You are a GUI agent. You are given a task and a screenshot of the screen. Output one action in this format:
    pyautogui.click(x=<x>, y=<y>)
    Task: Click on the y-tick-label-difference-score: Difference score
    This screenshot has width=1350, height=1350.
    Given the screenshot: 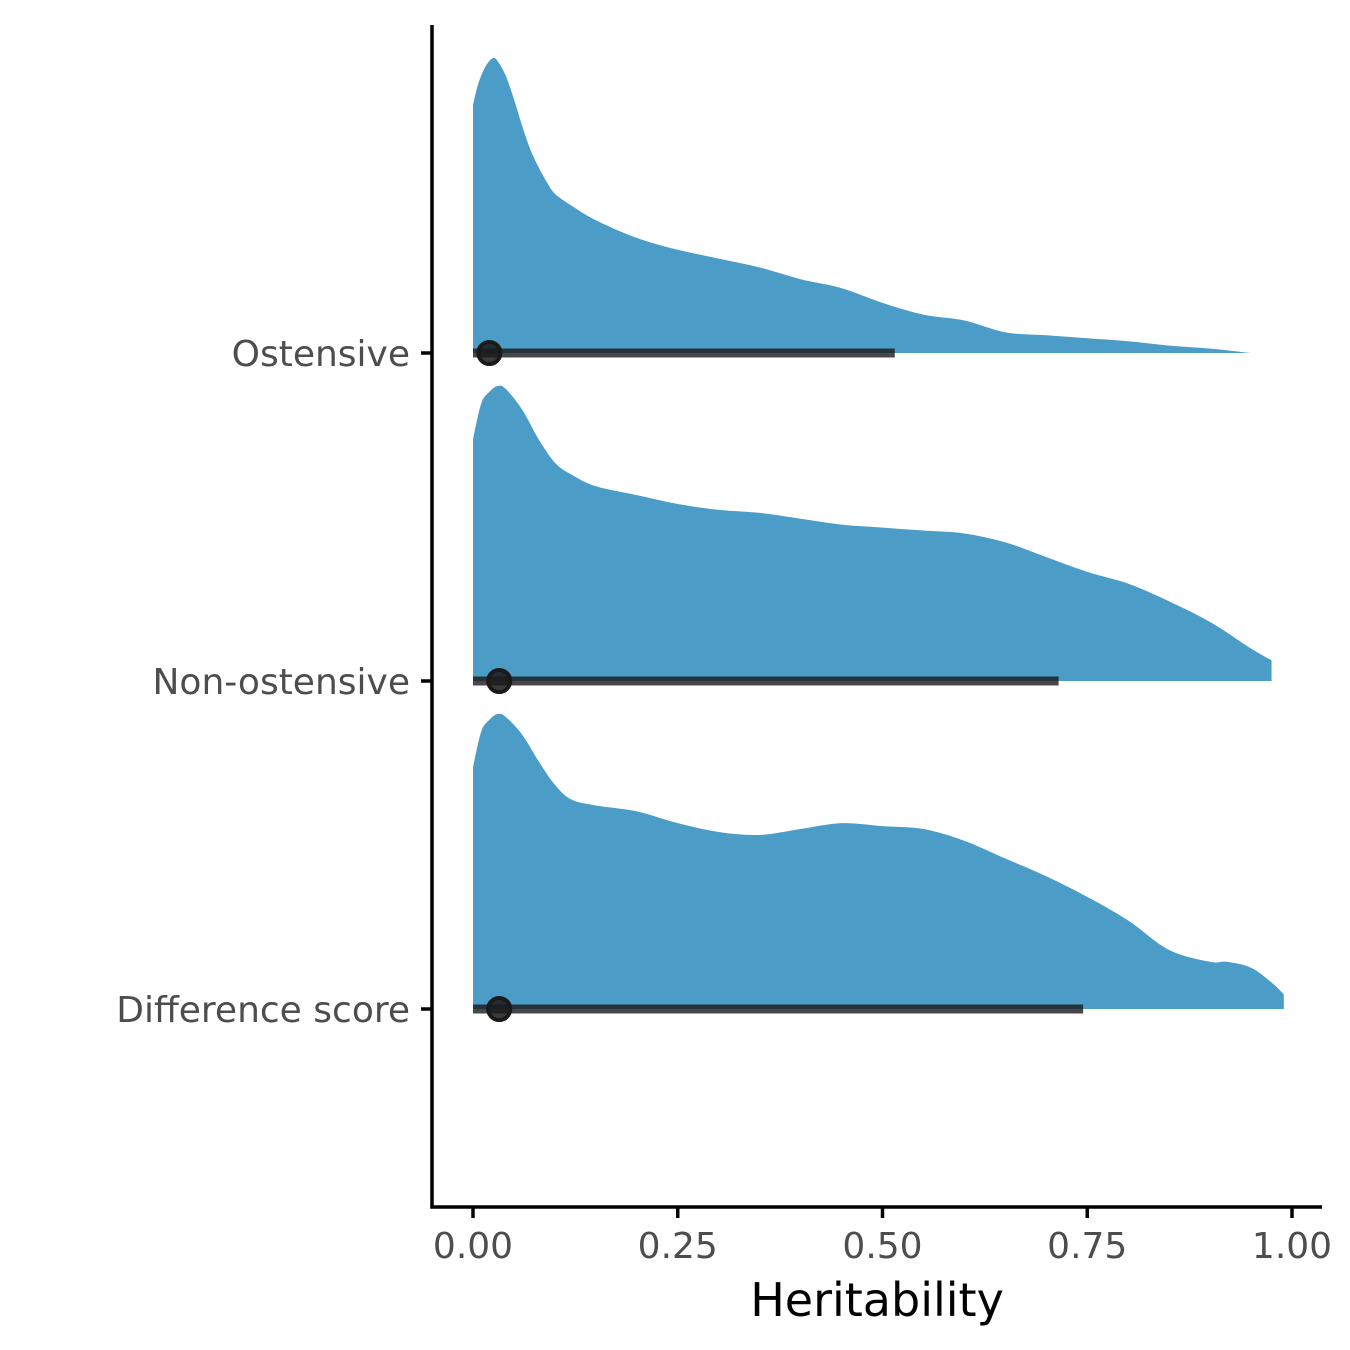 What is the action you would take?
    pyautogui.click(x=263, y=1010)
    